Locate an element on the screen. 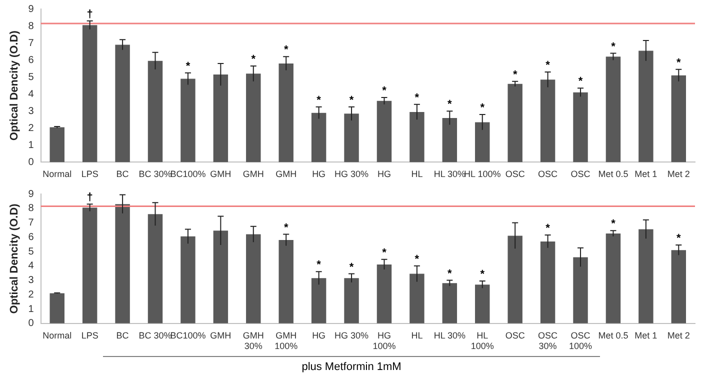 This screenshot has width=715, height=378. text: plus Metformin 1mM is located at coordinates (352, 367).